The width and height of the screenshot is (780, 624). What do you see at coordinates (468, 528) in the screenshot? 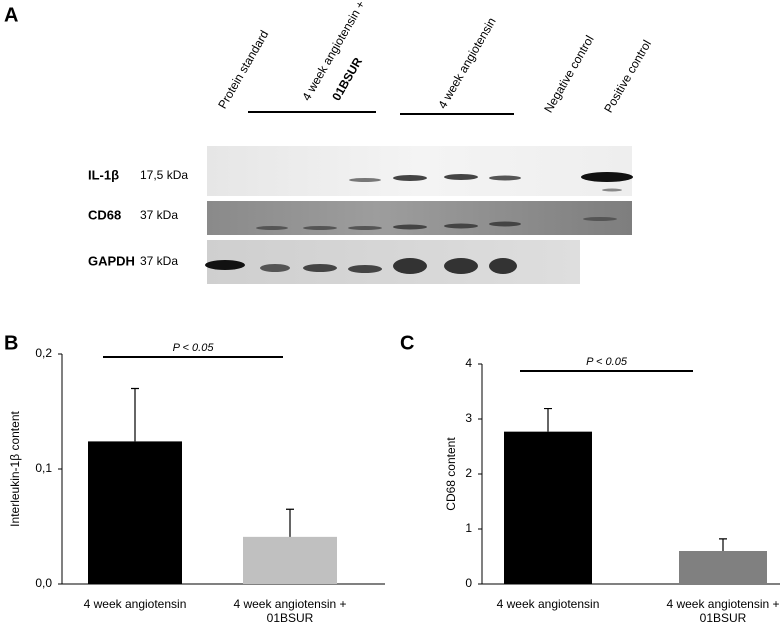
I see `y-tick-label: 1` at bounding box center [468, 528].